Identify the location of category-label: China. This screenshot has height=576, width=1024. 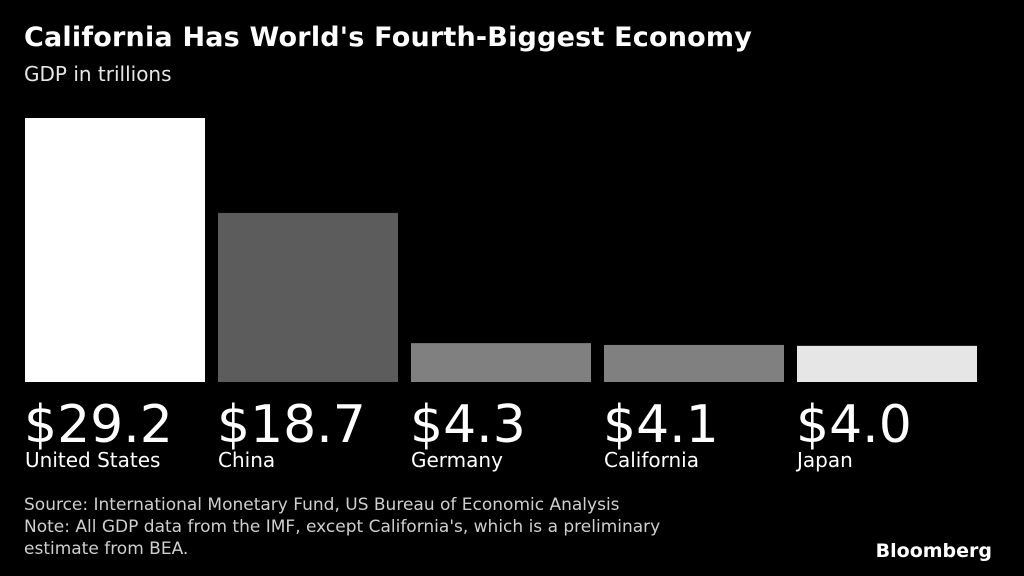
(246, 460).